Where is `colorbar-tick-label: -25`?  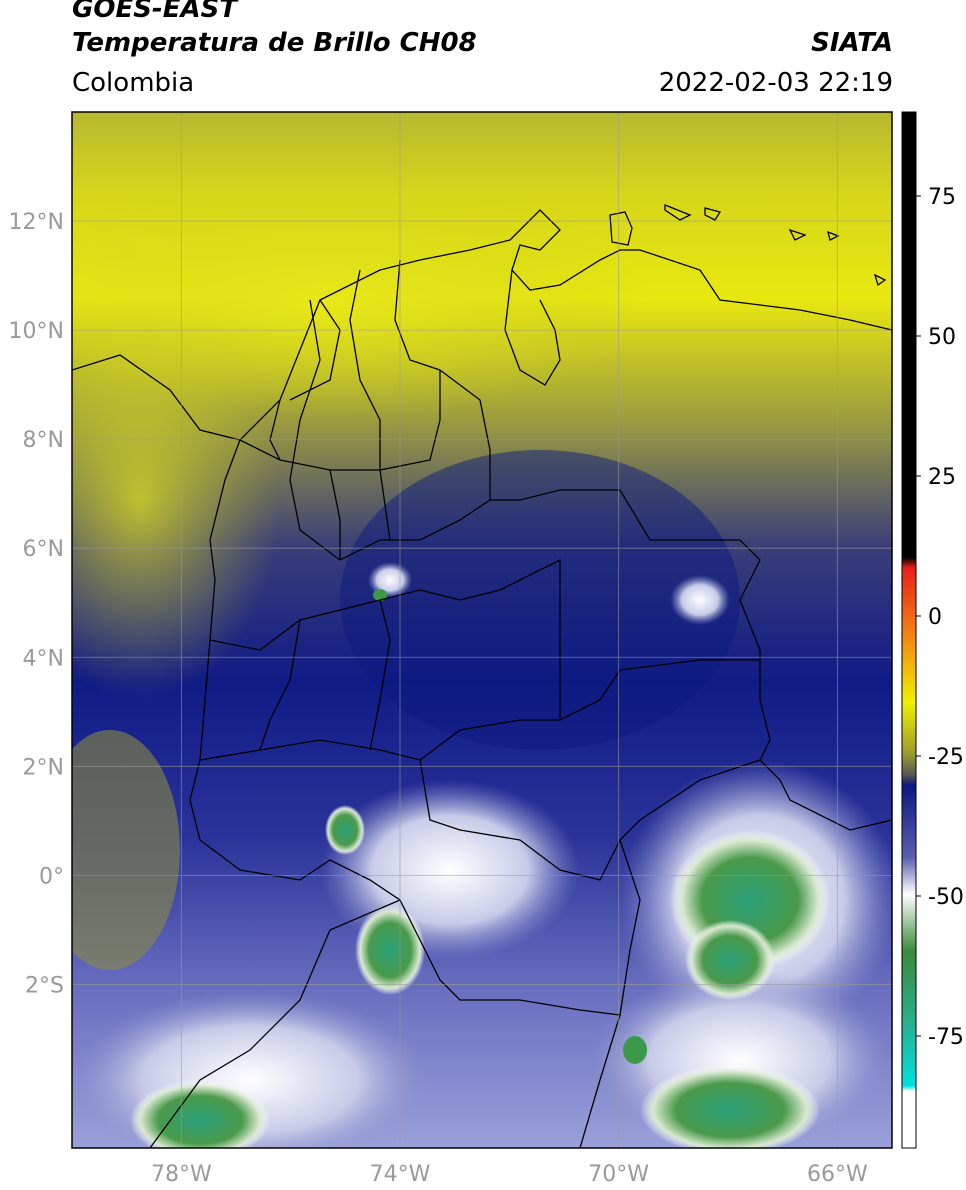 colorbar-tick-label: -25 is located at coordinates (946, 757).